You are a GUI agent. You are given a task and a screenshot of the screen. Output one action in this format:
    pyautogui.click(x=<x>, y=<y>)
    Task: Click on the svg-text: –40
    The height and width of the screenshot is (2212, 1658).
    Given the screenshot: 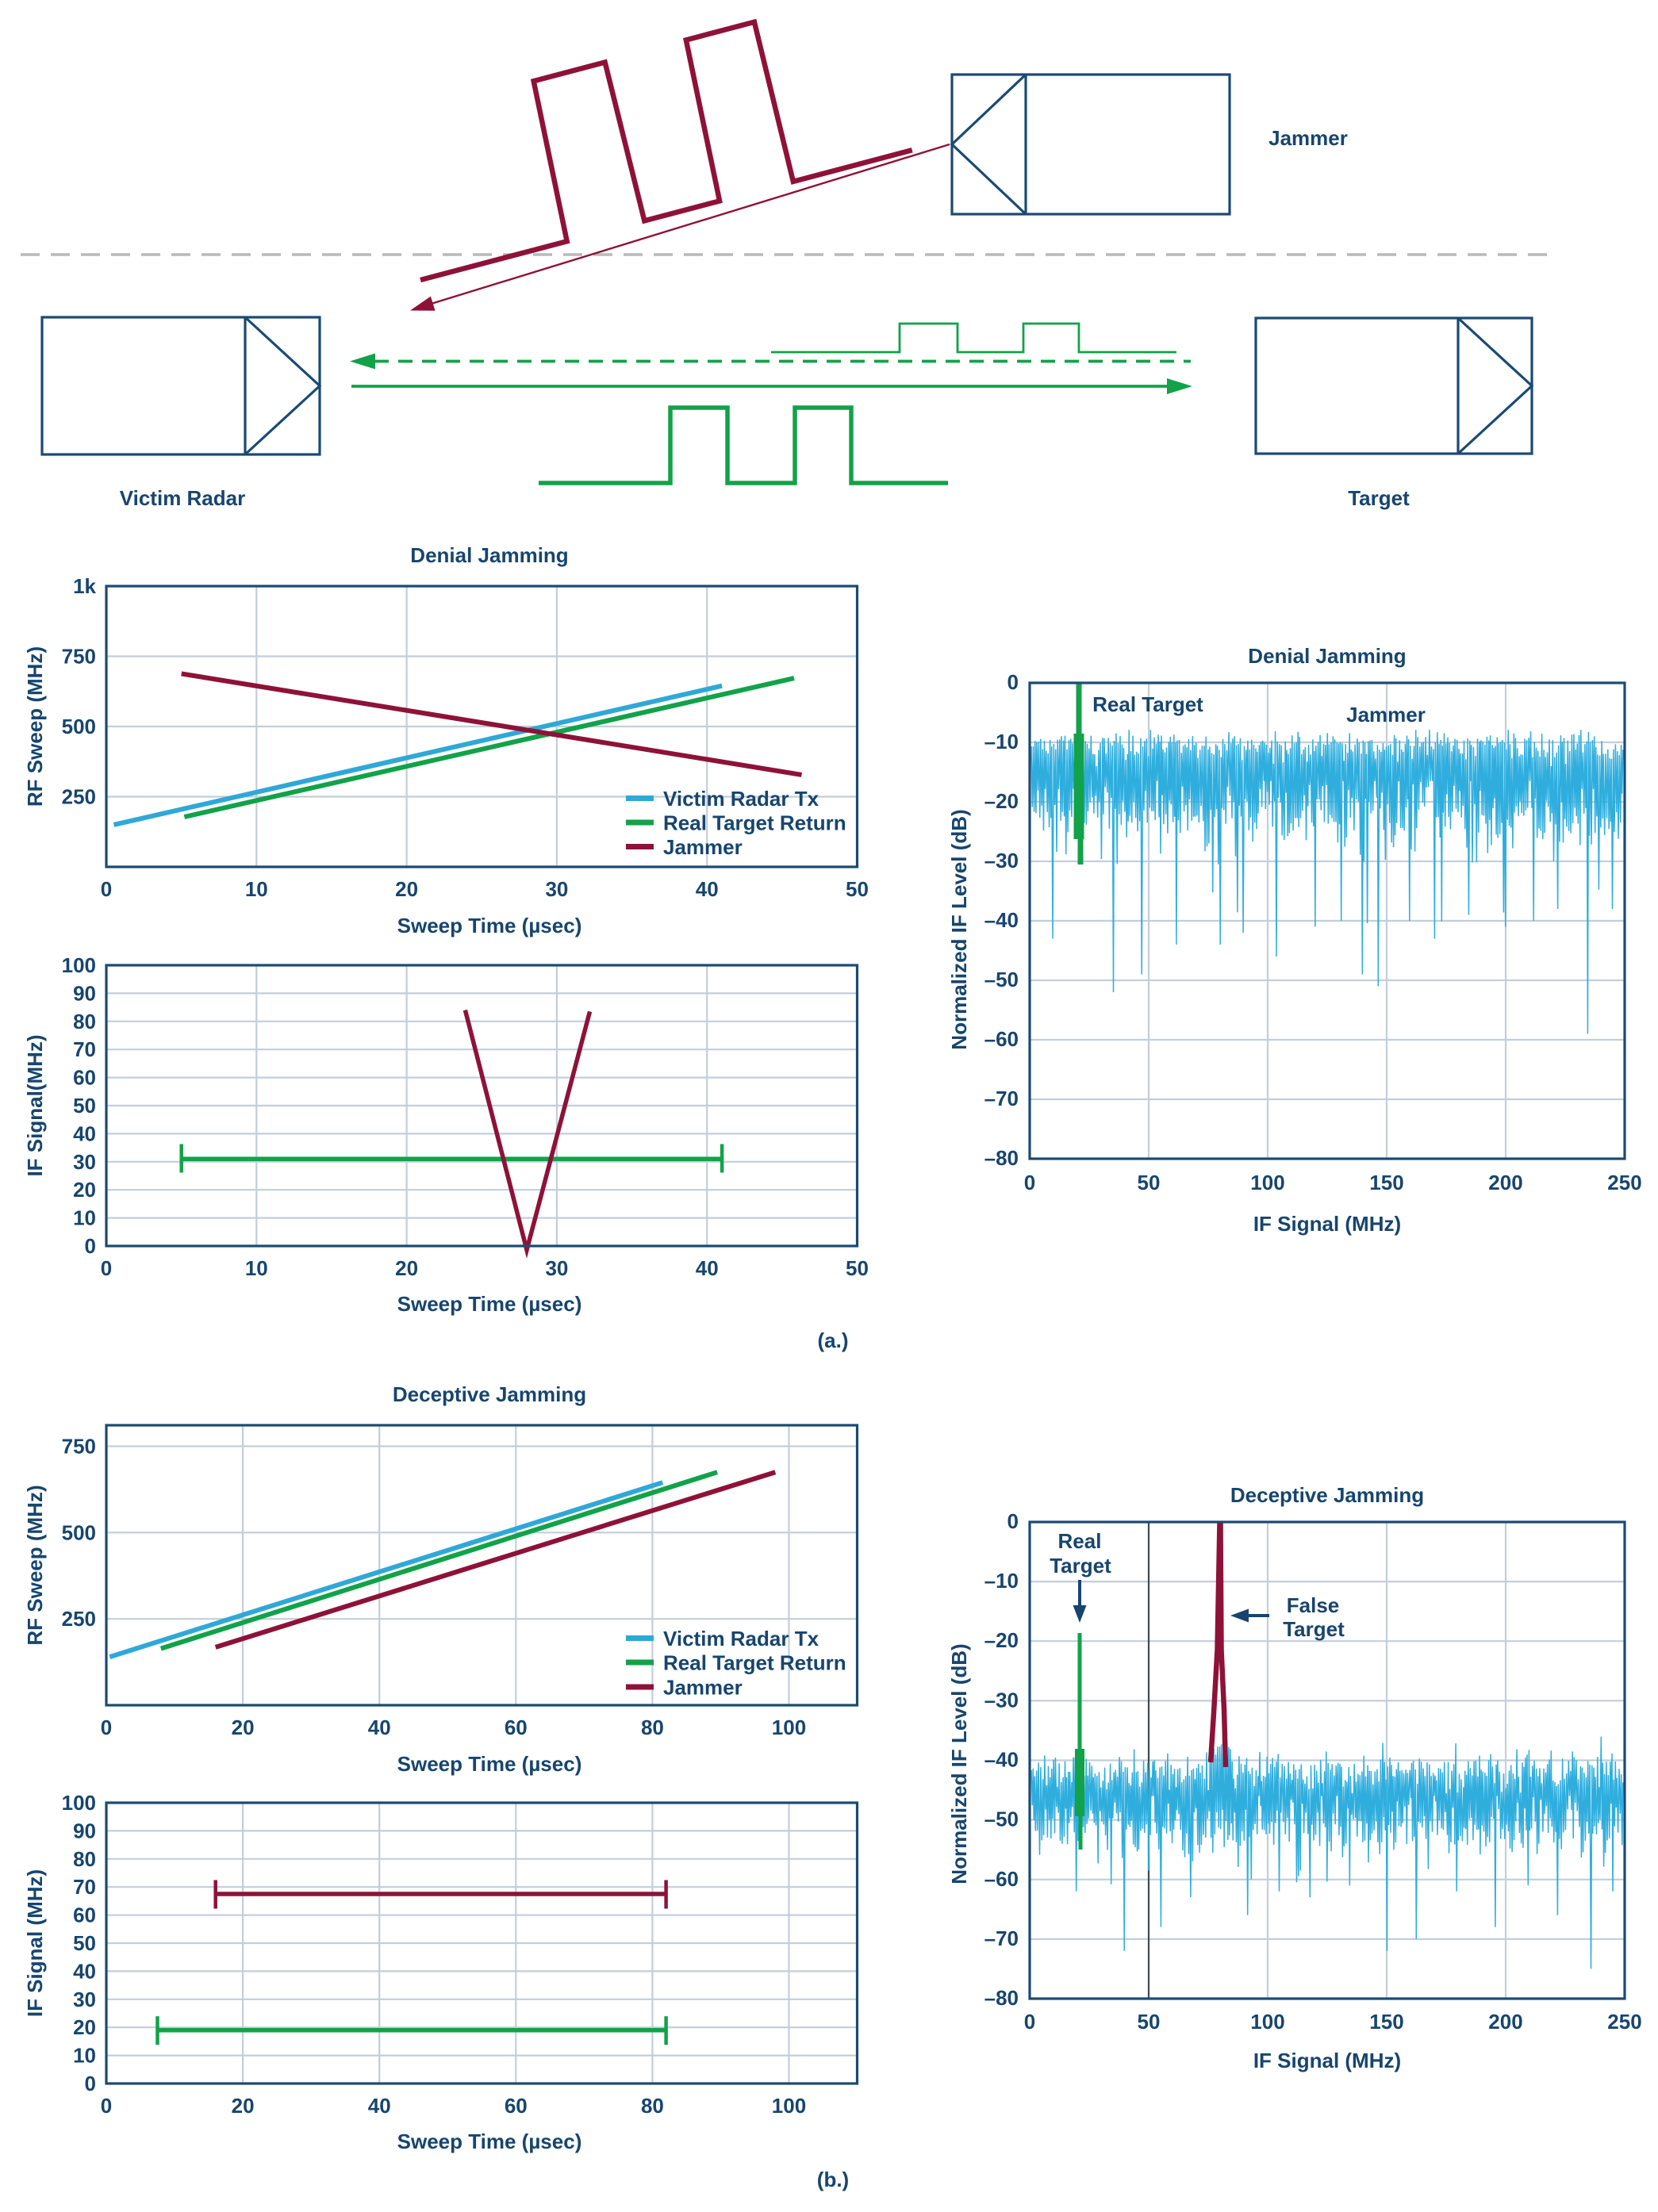 What is the action you would take?
    pyautogui.click(x=1001, y=920)
    